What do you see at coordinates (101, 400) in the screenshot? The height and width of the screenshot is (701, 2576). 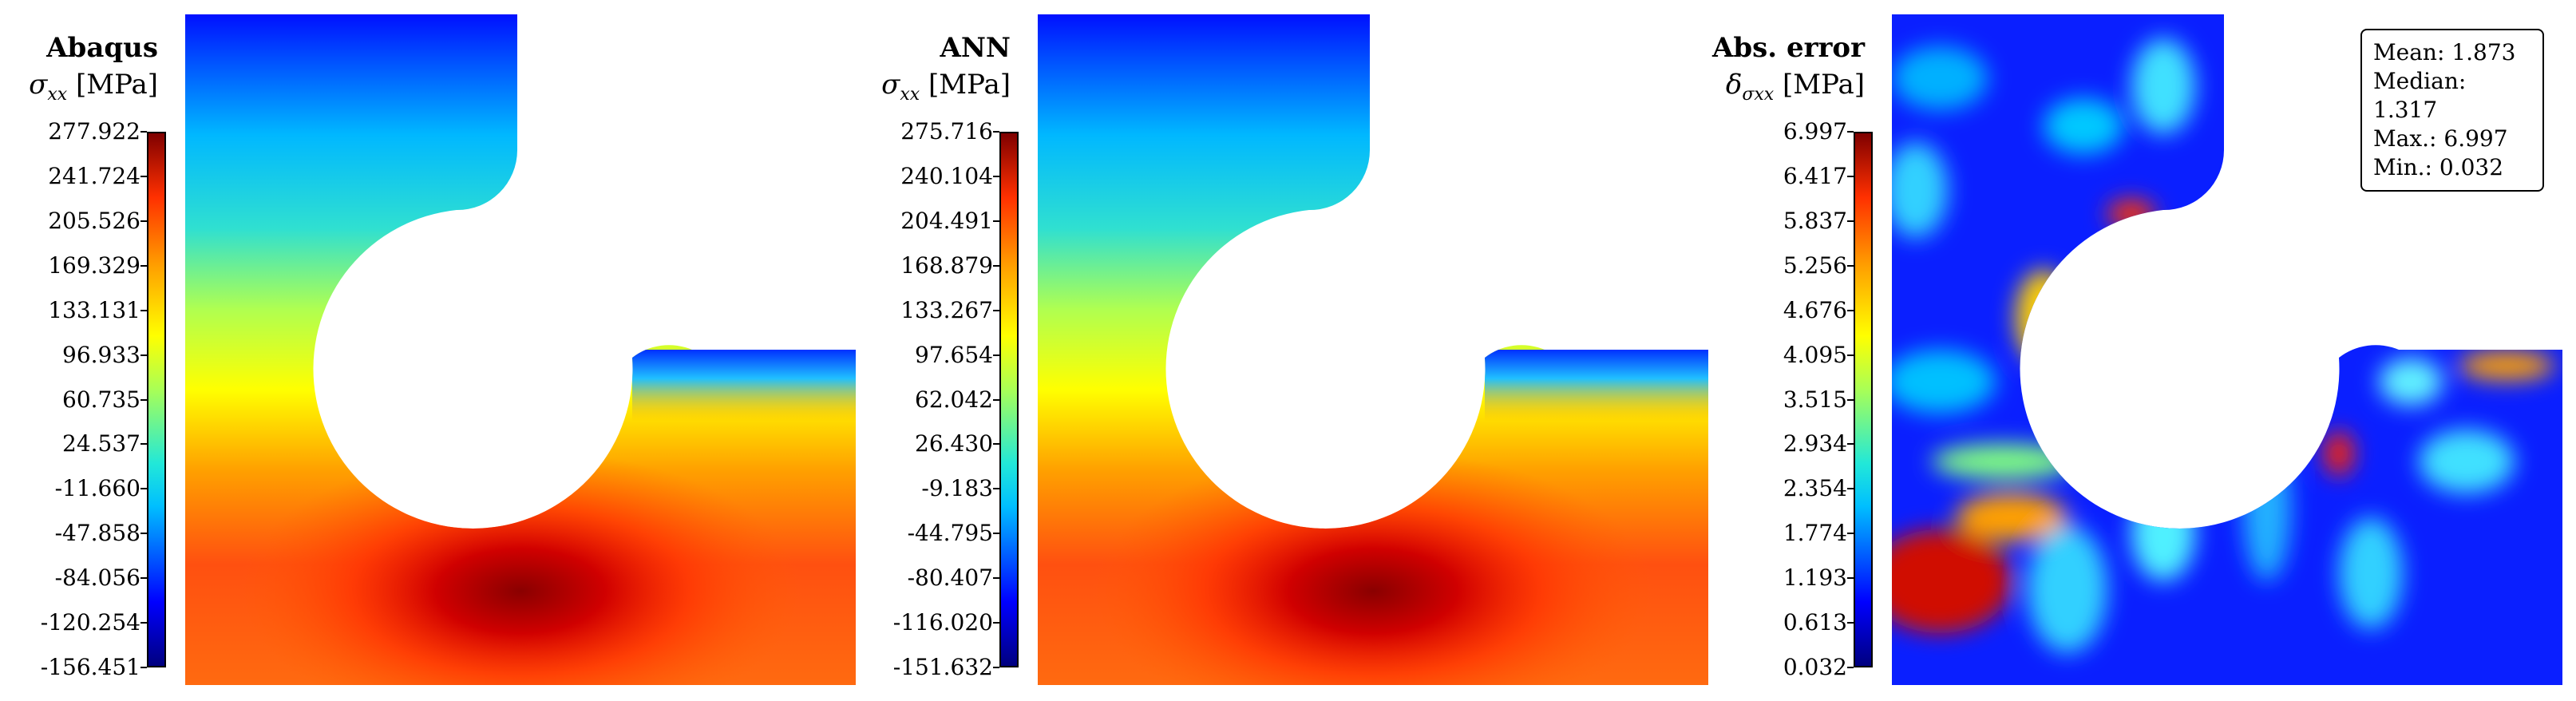 I see `colorbar-tick-label: 60.735` at bounding box center [101, 400].